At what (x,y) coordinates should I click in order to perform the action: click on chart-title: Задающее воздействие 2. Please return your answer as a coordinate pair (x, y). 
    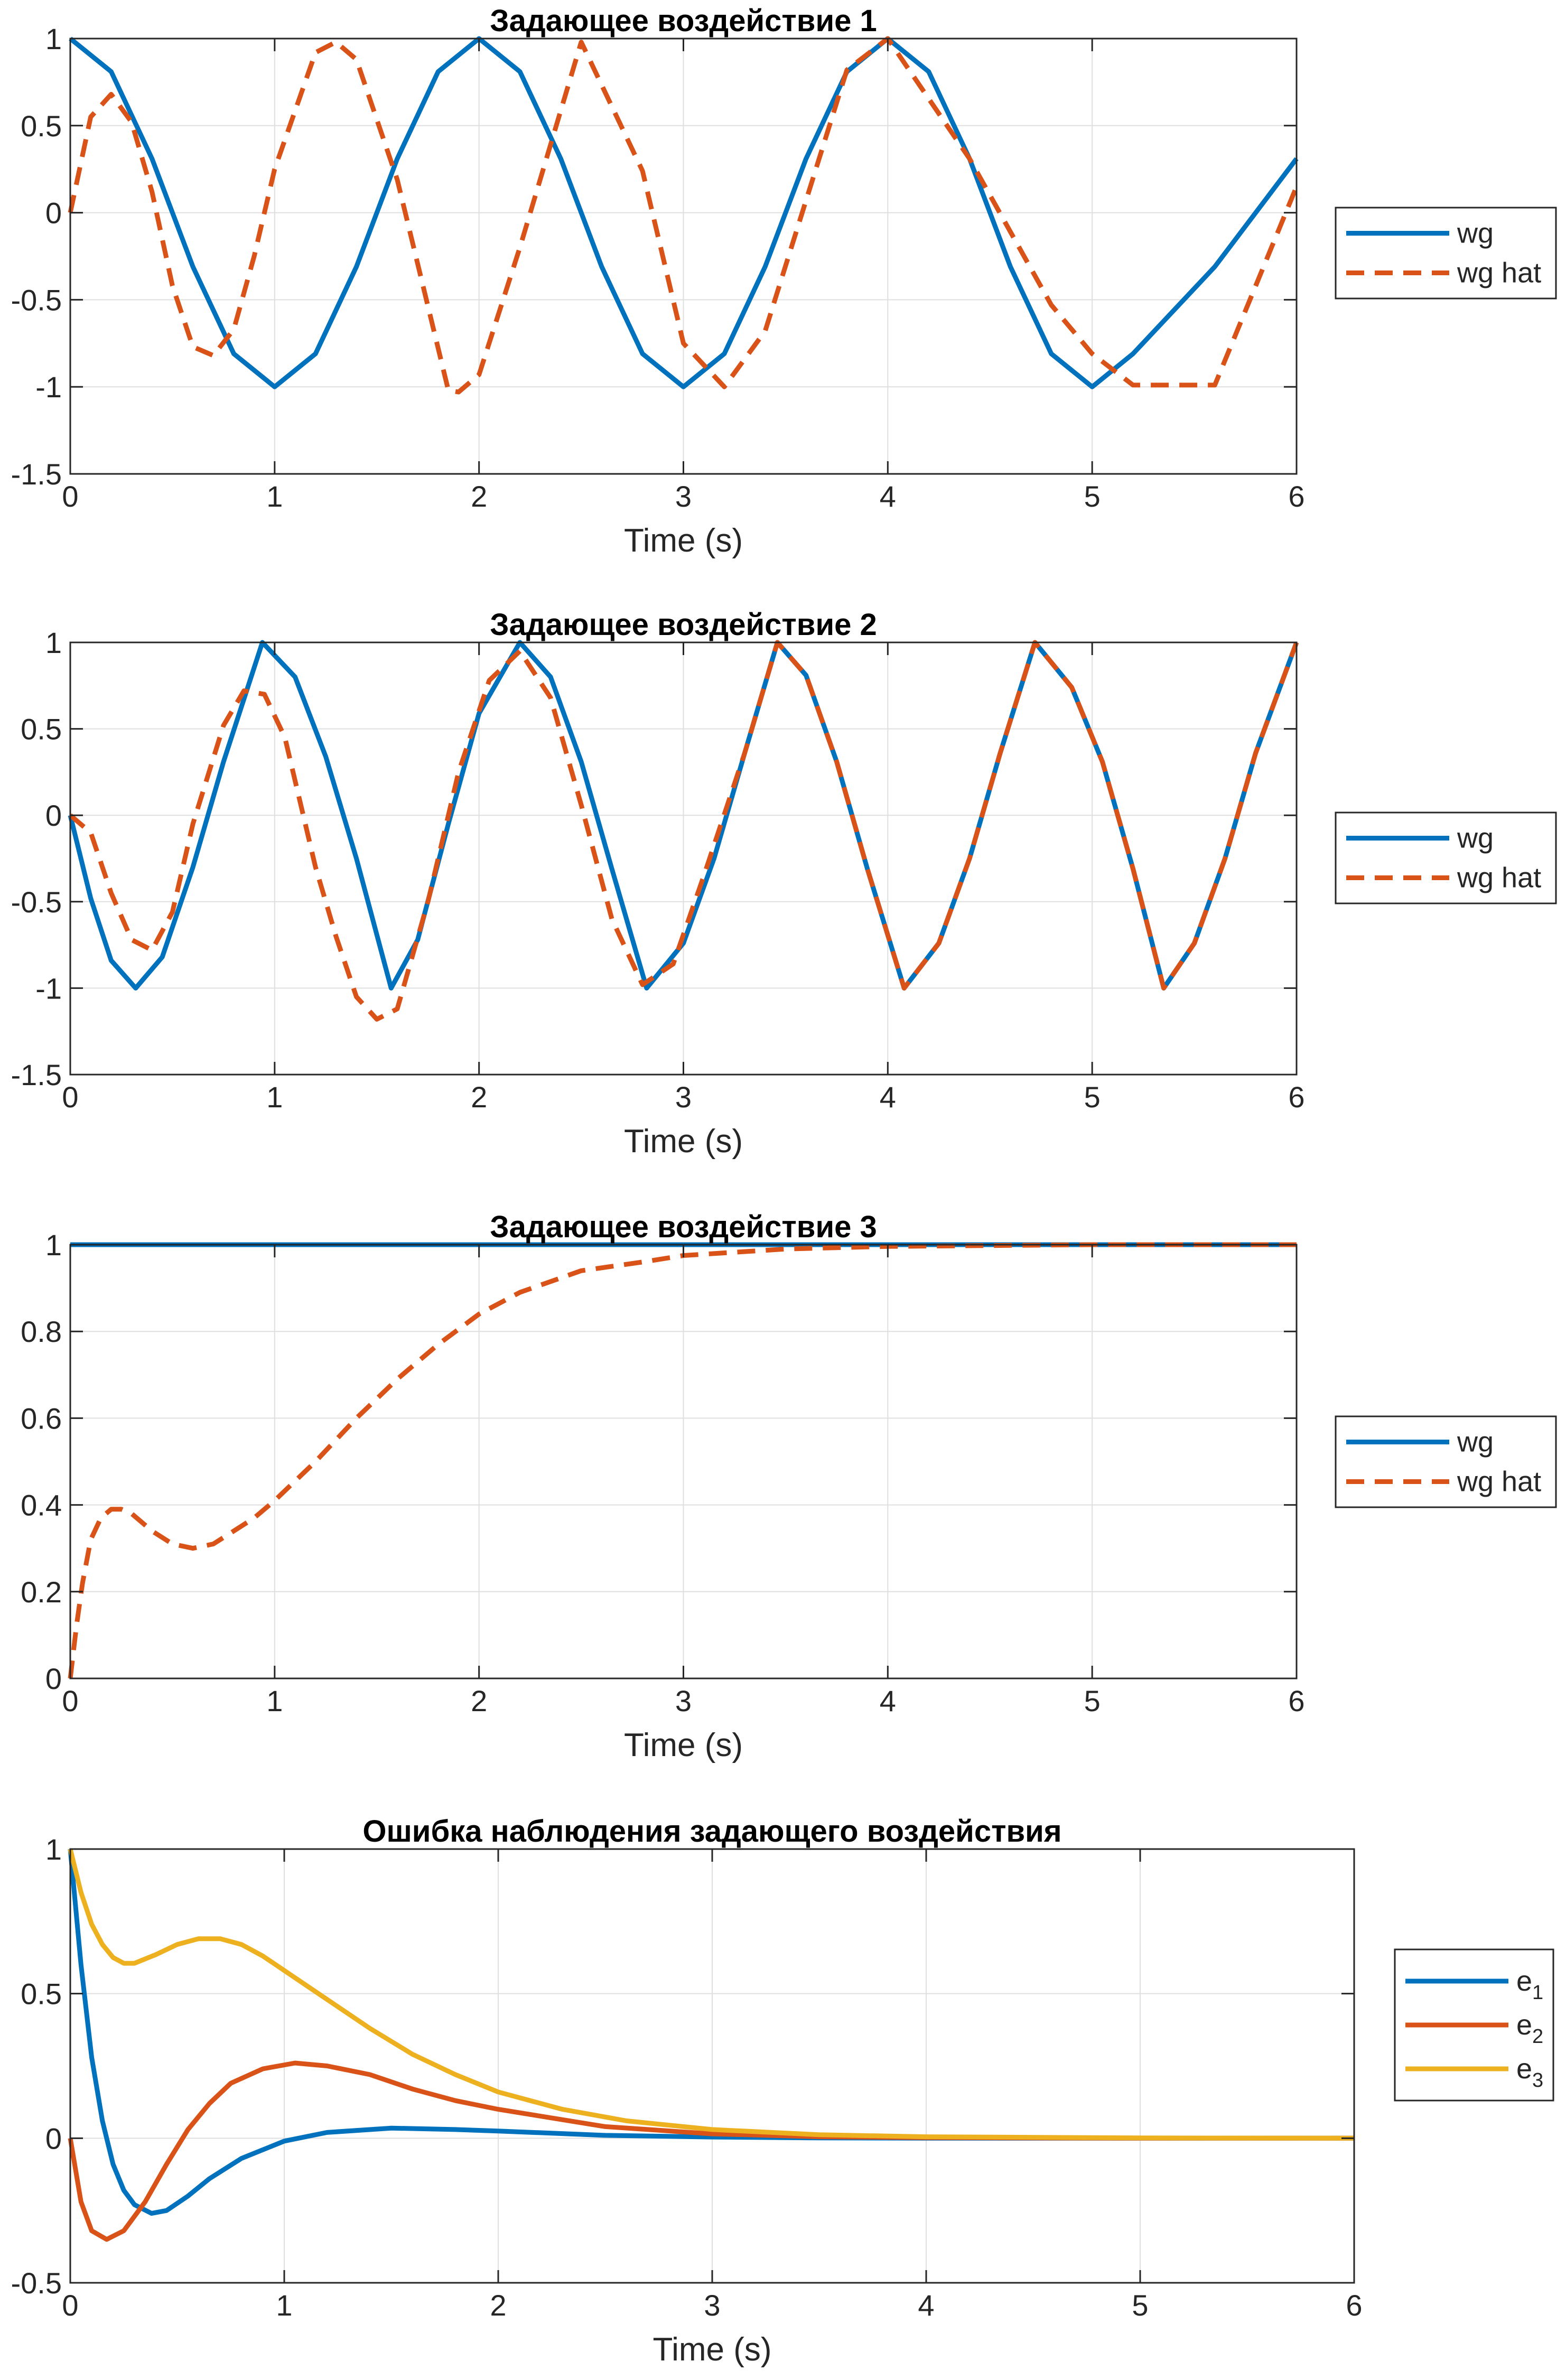
    Looking at the image, I should click on (684, 625).